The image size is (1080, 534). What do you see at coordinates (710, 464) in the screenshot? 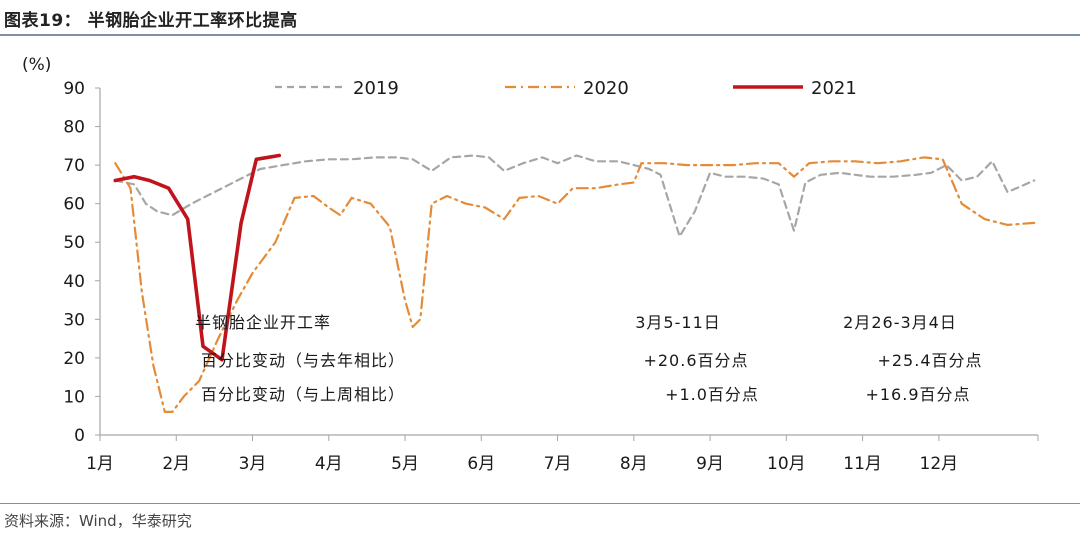
I see `x-tick-label: 9月` at bounding box center [710, 464].